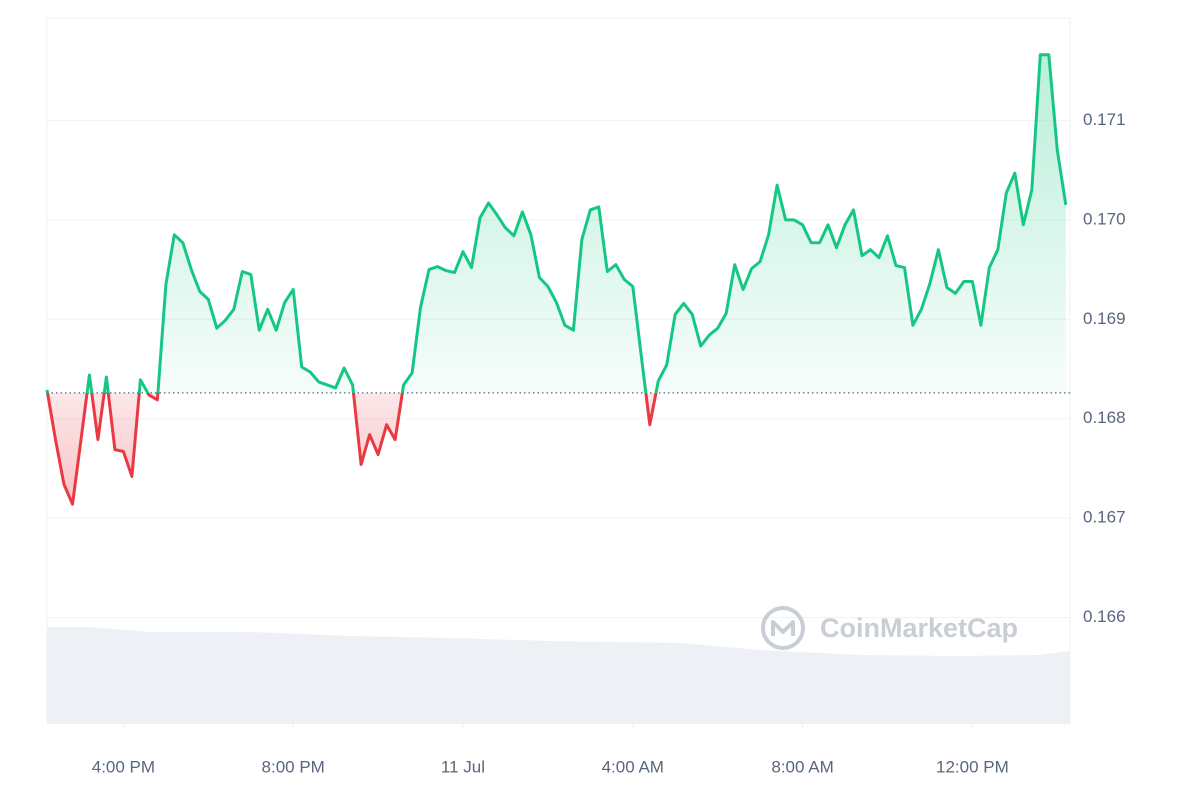 The width and height of the screenshot is (1200, 800). What do you see at coordinates (463, 766) in the screenshot?
I see `x-tick-label: 11 Jul` at bounding box center [463, 766].